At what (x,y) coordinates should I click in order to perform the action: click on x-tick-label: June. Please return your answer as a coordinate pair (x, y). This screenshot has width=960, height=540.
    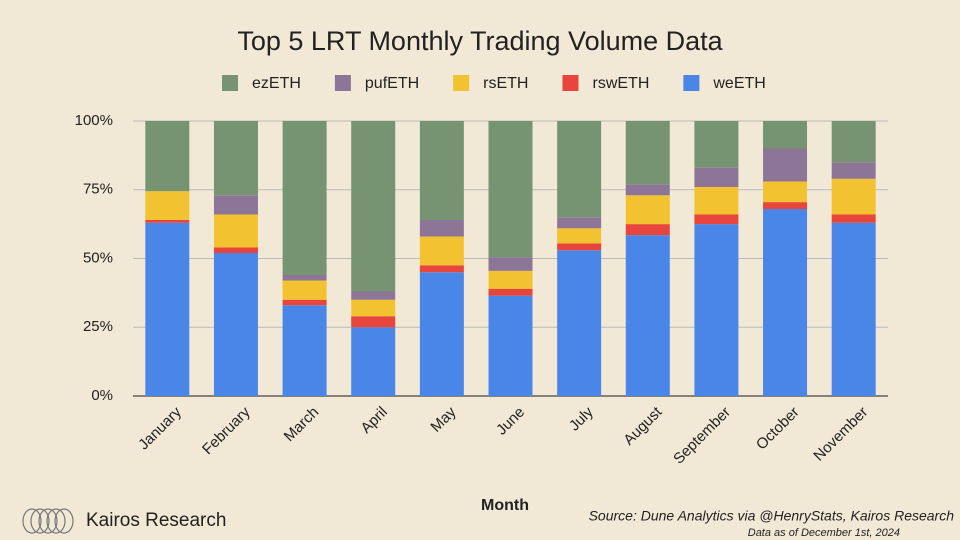
    Looking at the image, I should click on (510, 421).